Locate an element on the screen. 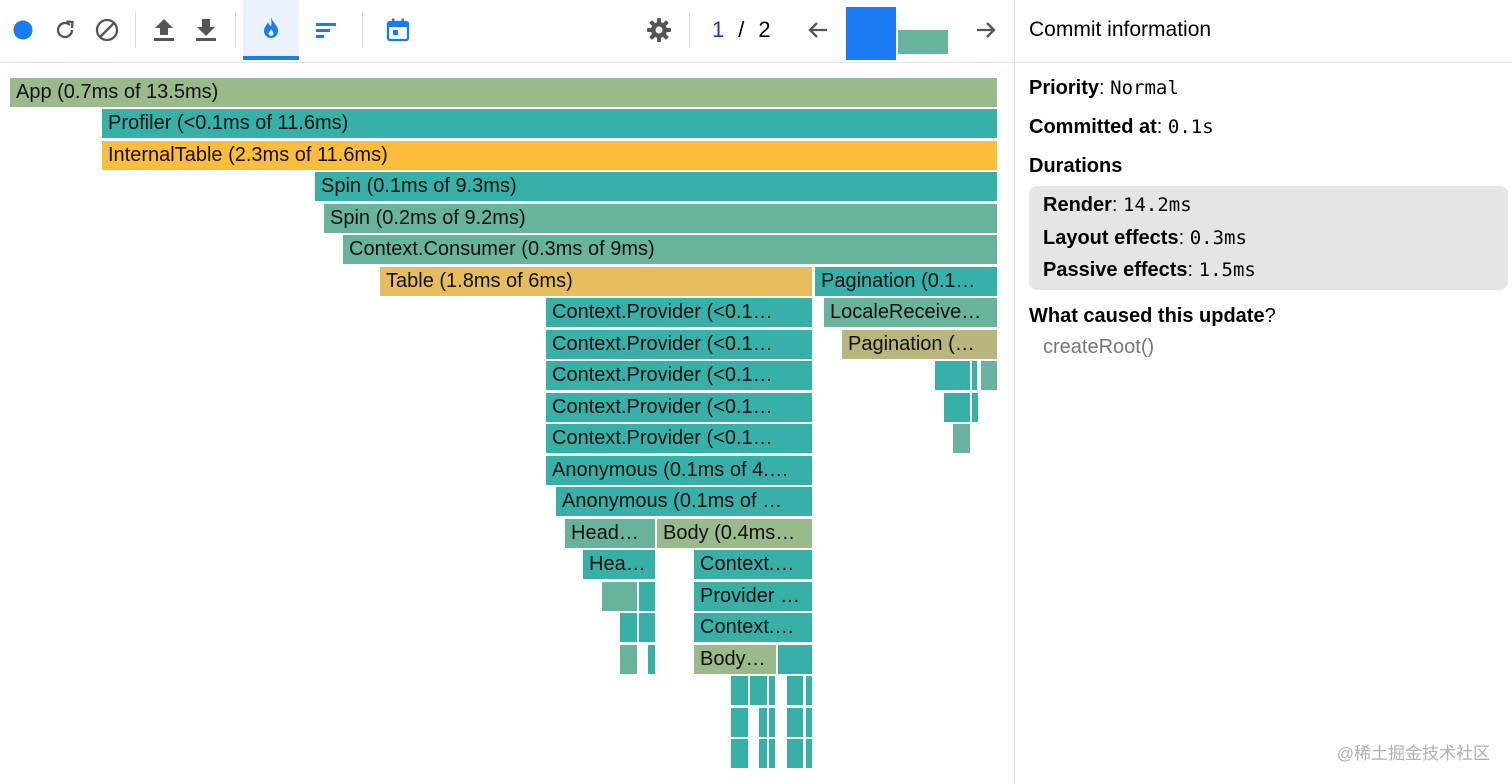 This screenshot has width=1512, height=784. committed-label: Committed at is located at coordinates (1093, 127).